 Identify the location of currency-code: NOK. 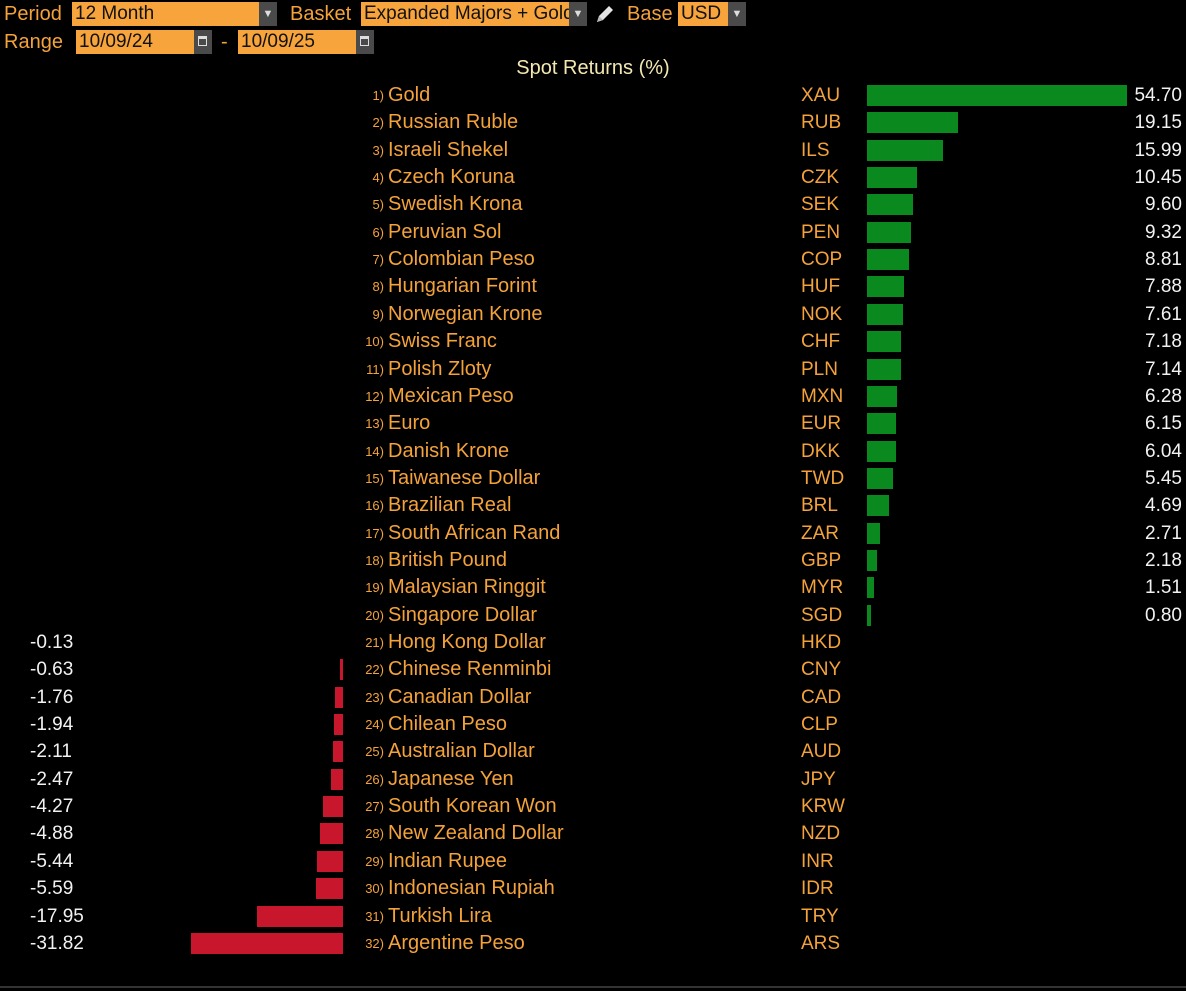
(822, 314).